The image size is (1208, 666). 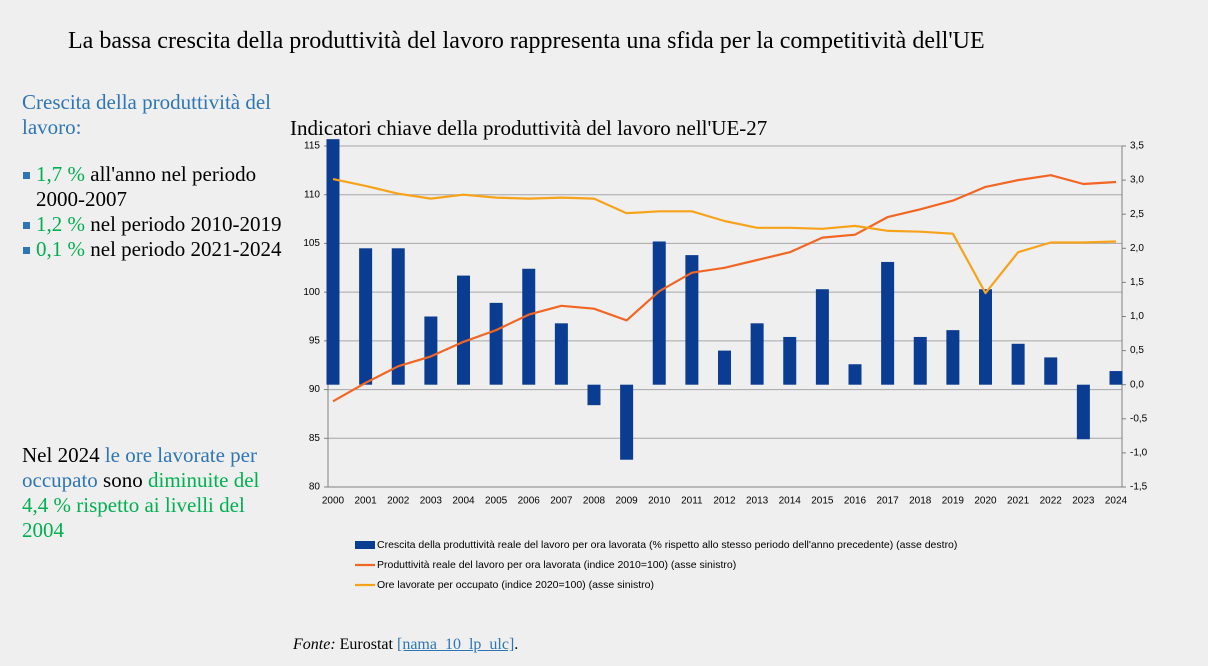 I want to click on source-end: ., so click(x=516, y=644).